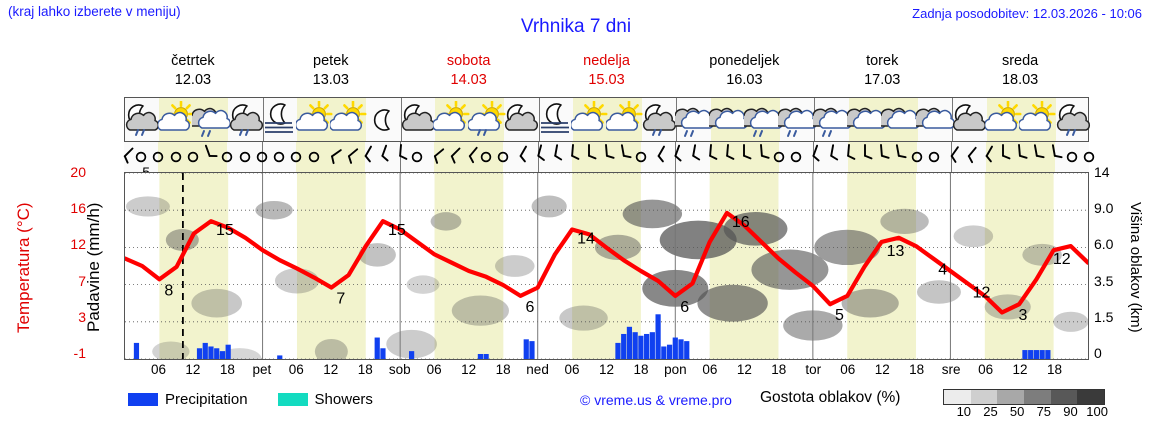 This screenshot has width=1152, height=443. I want to click on temperature-axis-title: Temperatura (°C), so click(23, 267).